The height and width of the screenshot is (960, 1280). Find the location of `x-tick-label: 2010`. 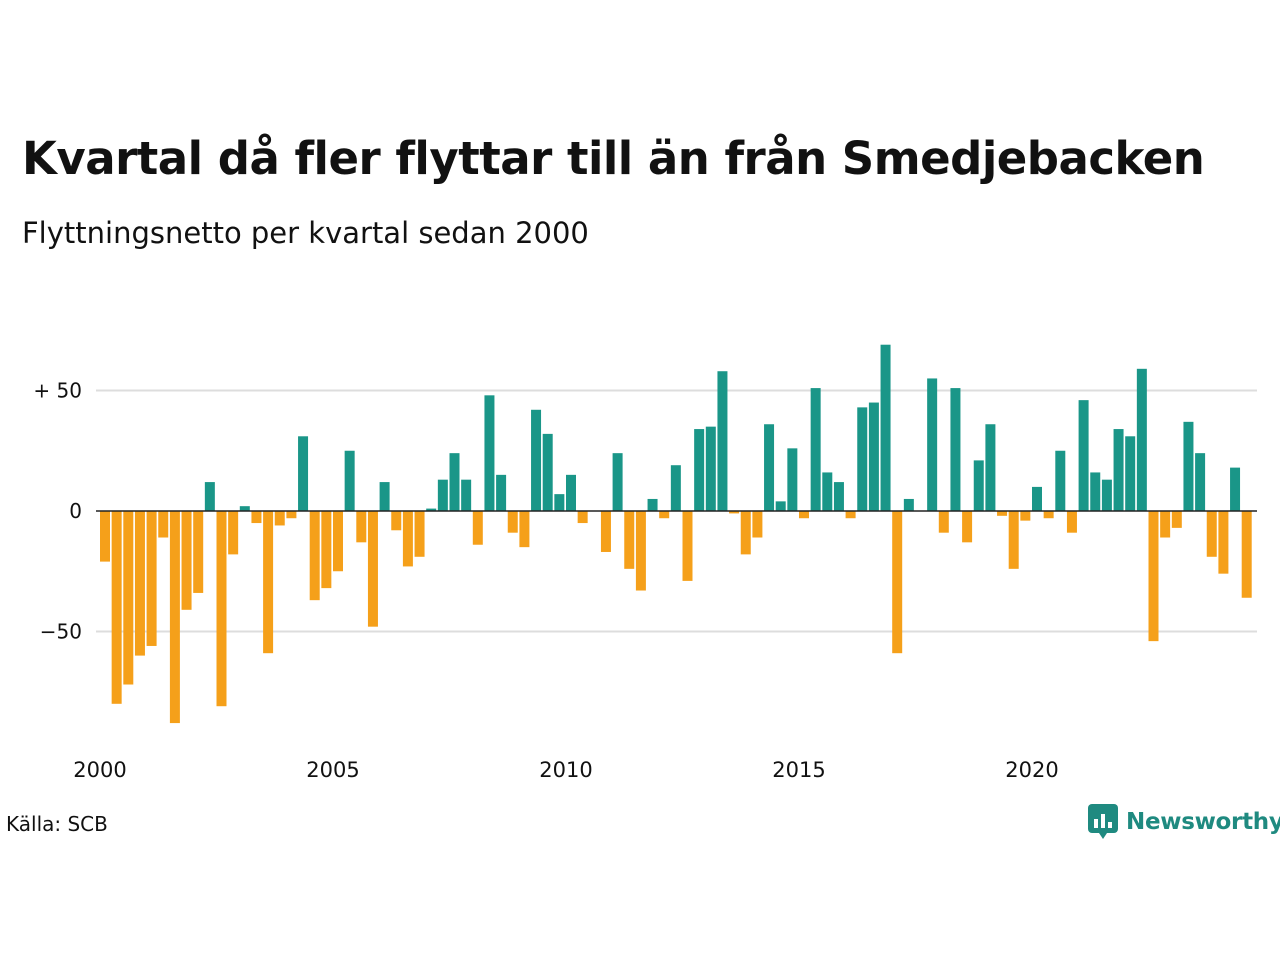

x-tick-label: 2010 is located at coordinates (565, 770).